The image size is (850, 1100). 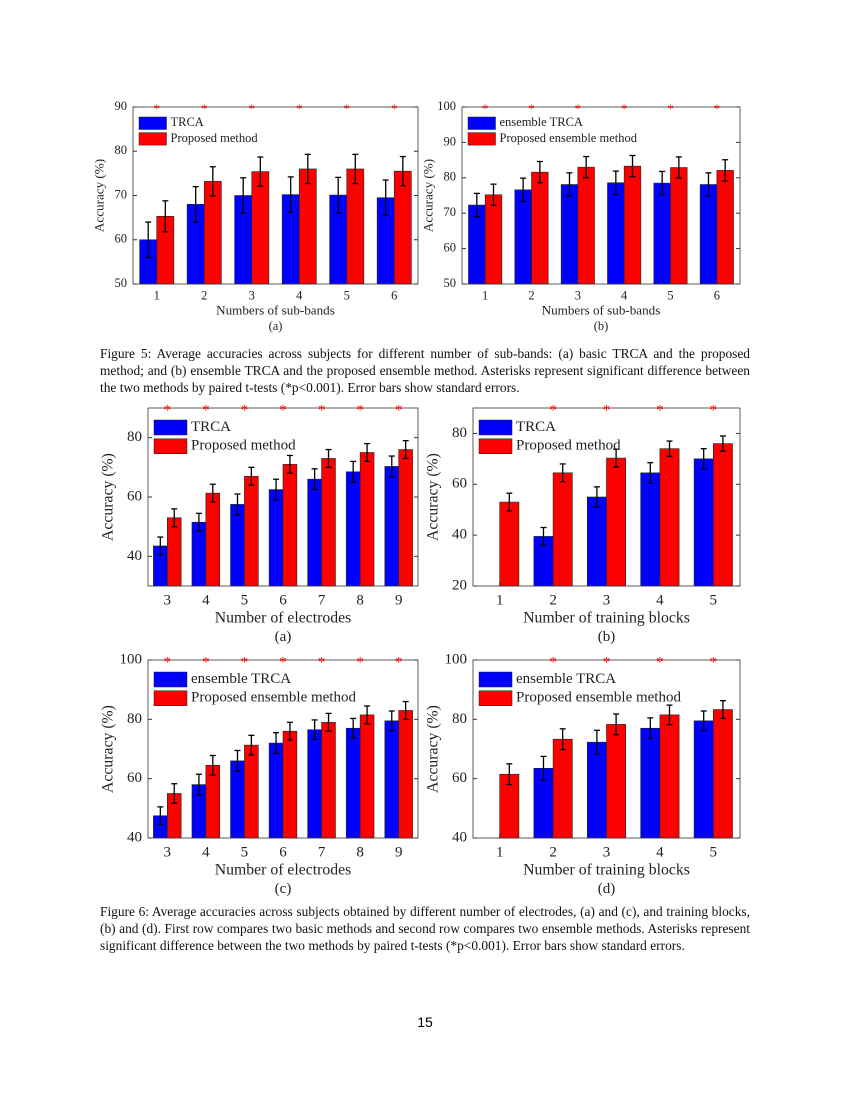 I want to click on y-tick-label: 90, so click(x=121, y=106).